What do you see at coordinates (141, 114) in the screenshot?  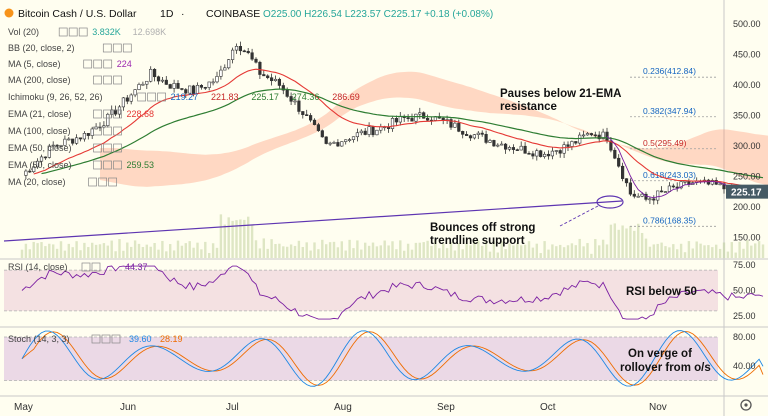 I see `indicator-value: 228.68` at bounding box center [141, 114].